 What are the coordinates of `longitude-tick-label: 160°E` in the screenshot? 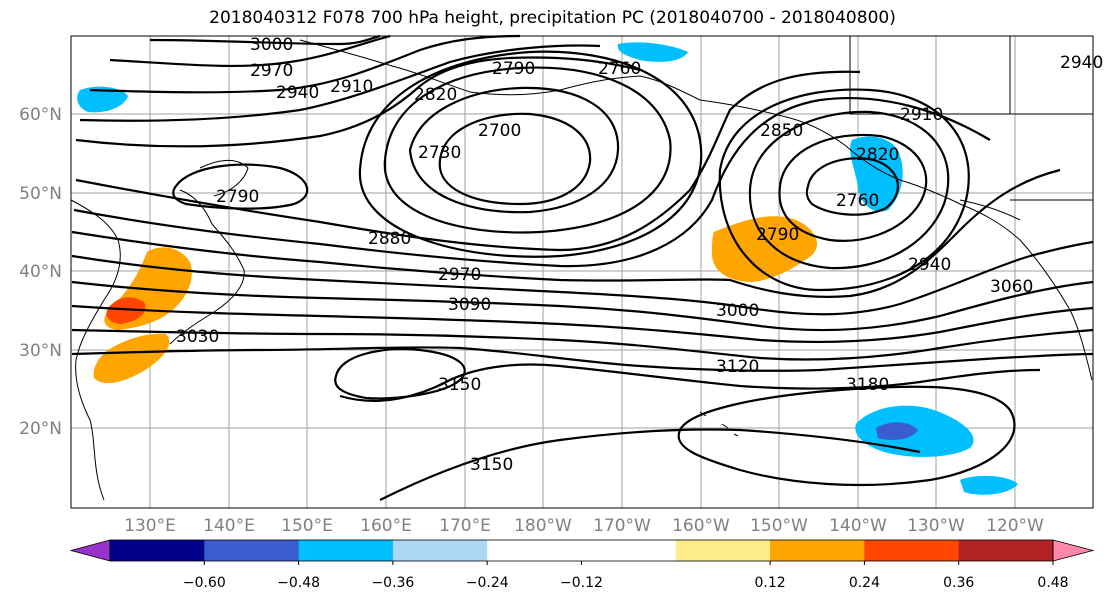 It's located at (386, 526).